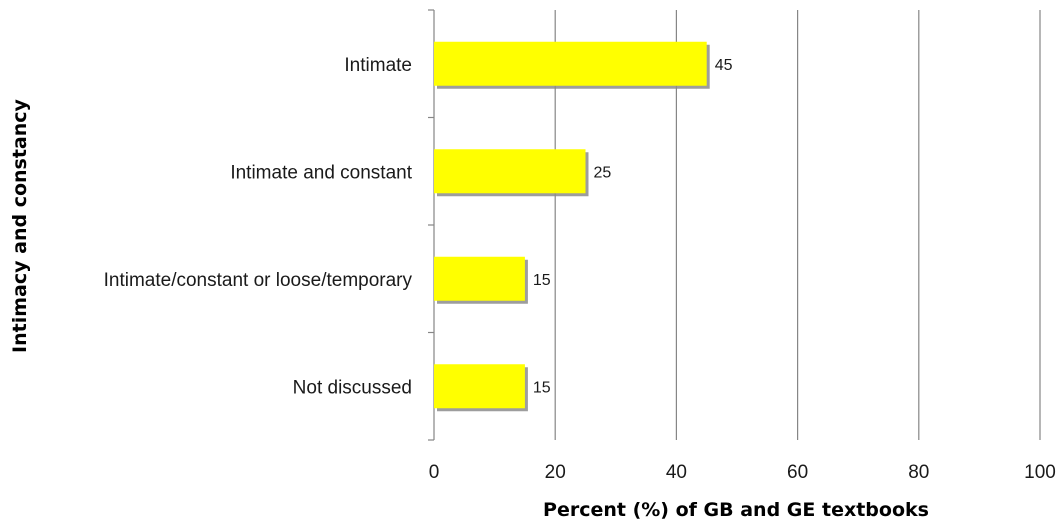 This screenshot has height=527, width=1062. Describe the element at coordinates (724, 65) in the screenshot. I see `data-label: 45` at that location.